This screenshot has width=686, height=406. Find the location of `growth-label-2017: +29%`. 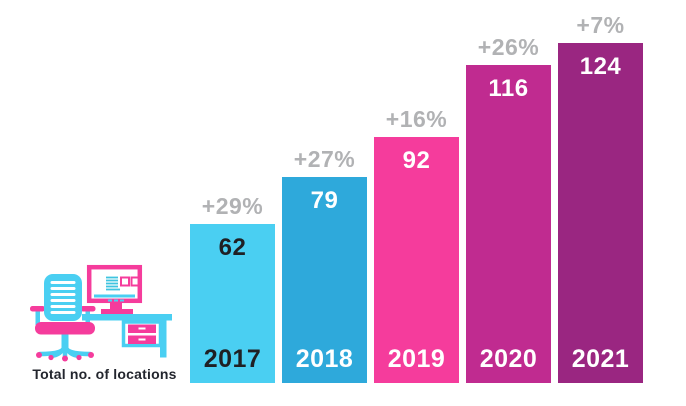

growth-label-2017: +29% is located at coordinates (232, 206).